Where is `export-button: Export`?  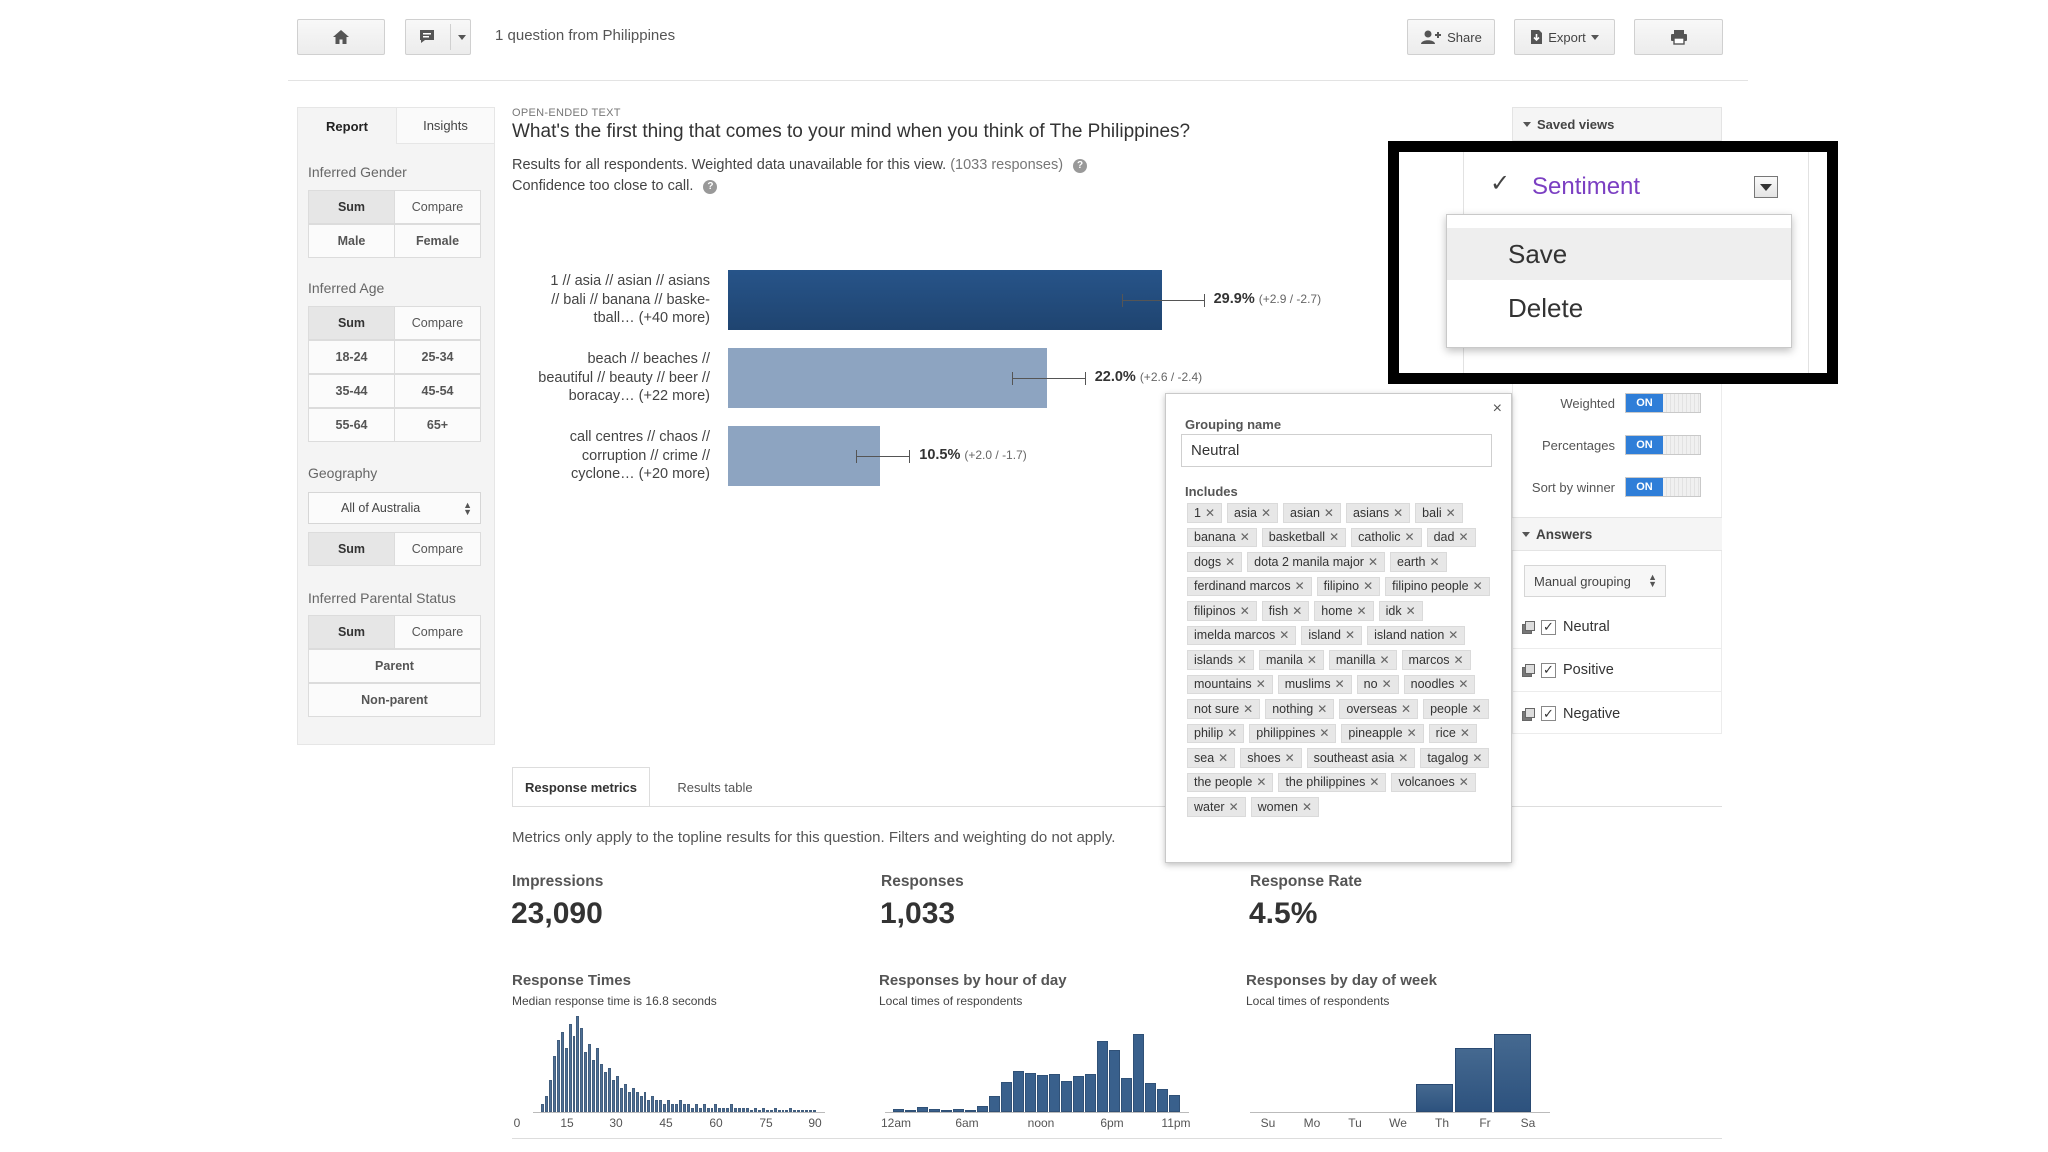
export-button: Export is located at coordinates (1564, 37).